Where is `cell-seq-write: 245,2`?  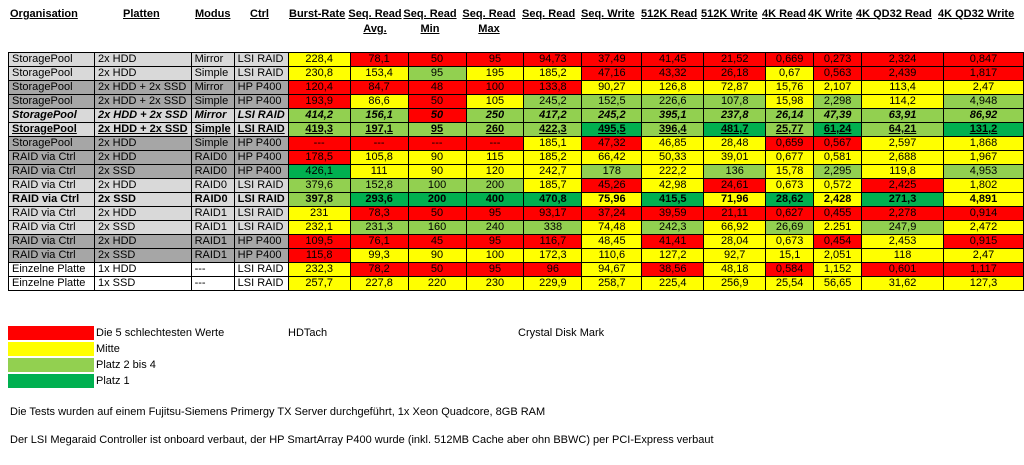 cell-seq-write: 245,2 is located at coordinates (612, 115).